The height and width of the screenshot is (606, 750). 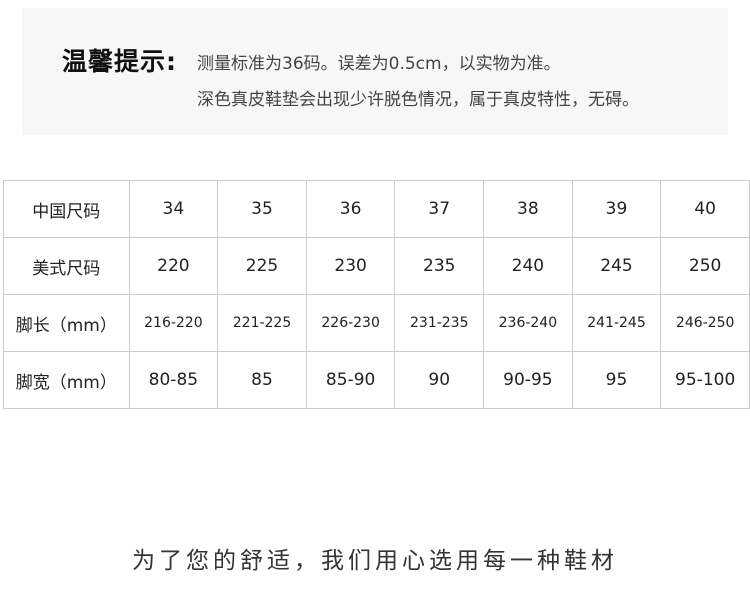 I want to click on notice-line-1: 测量标准为36码。误差为0.5cm，以实物为准。, so click(x=379, y=64).